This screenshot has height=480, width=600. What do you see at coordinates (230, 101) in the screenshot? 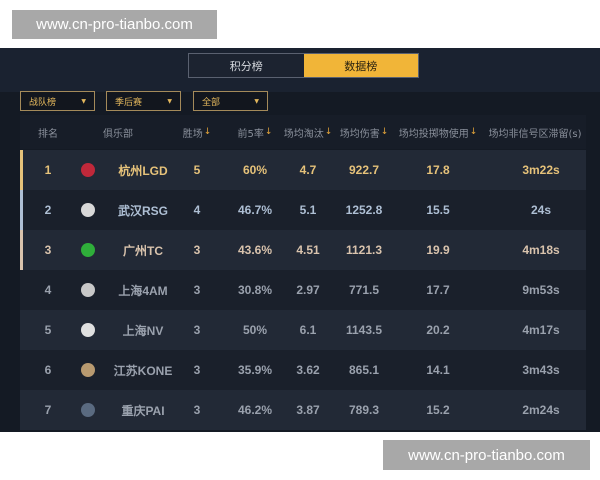
I see `filter-scope-dropdown: 全部 ▼` at bounding box center [230, 101].